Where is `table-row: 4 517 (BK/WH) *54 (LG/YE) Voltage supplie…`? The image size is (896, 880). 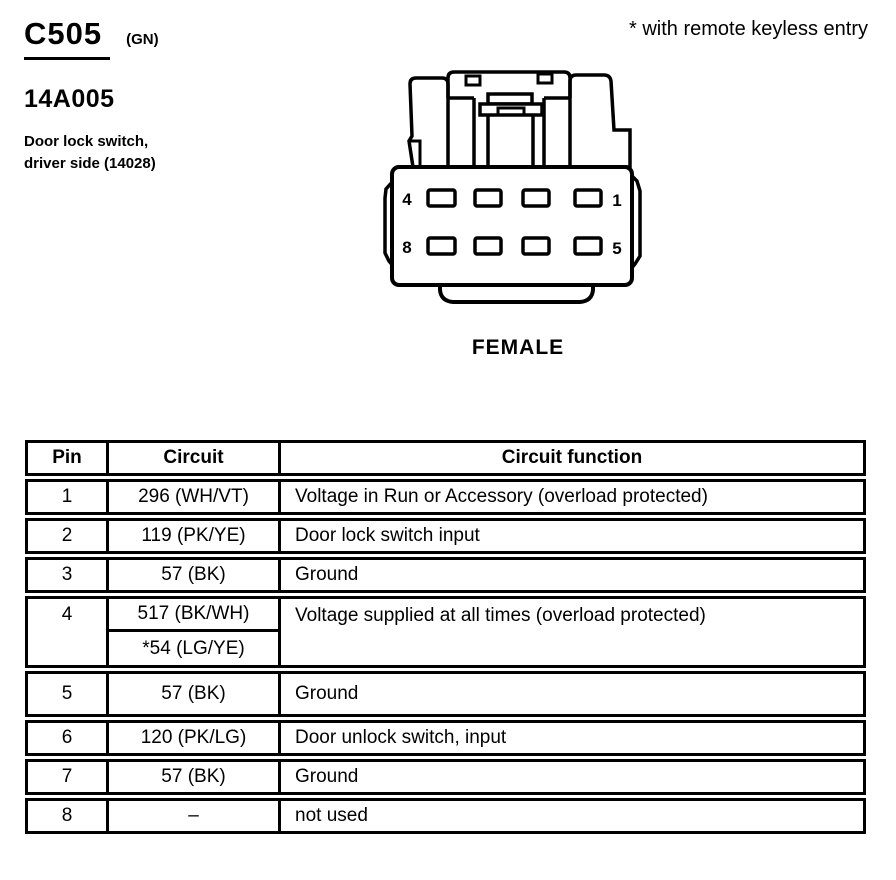
table-row: 4 517 (BK/WH) *54 (LG/YE) Voltage supplie… is located at coordinates (445, 632).